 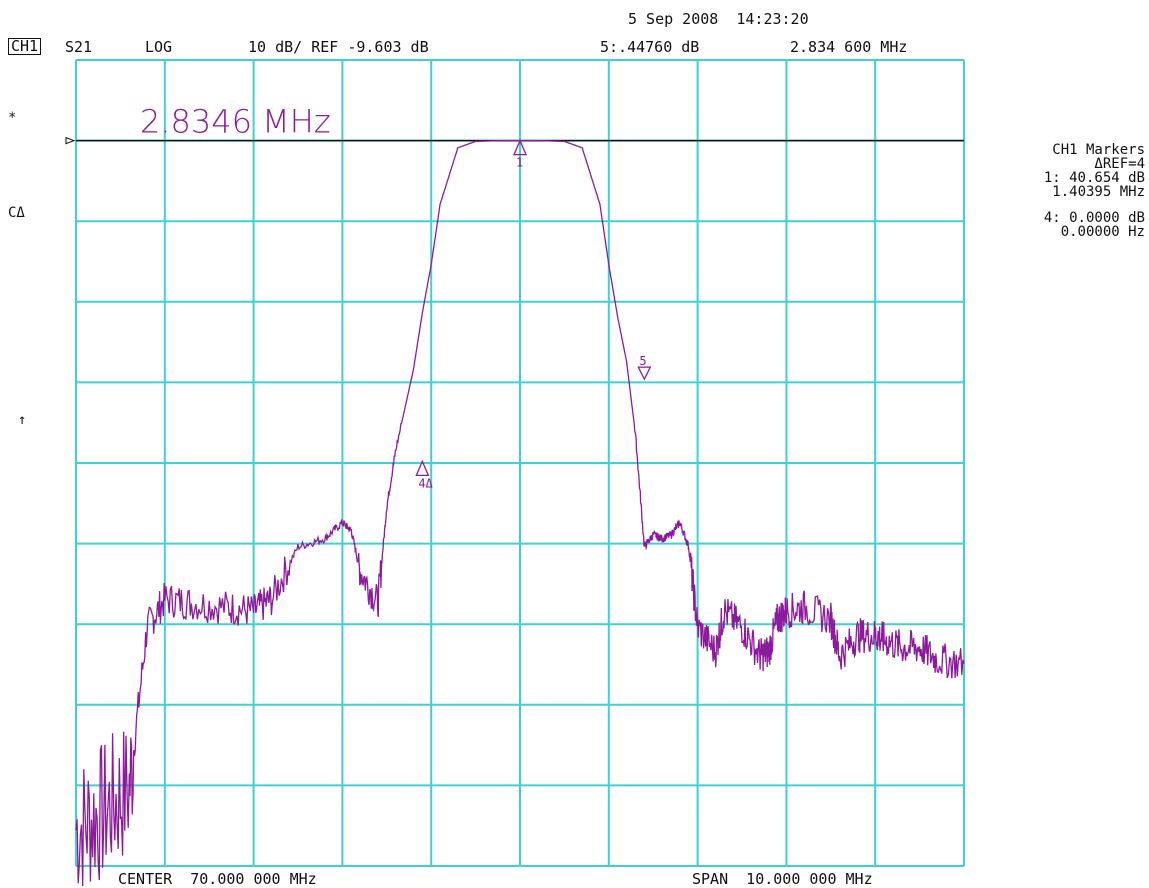 I want to click on marker-4-label: 4Δ, so click(x=425, y=483).